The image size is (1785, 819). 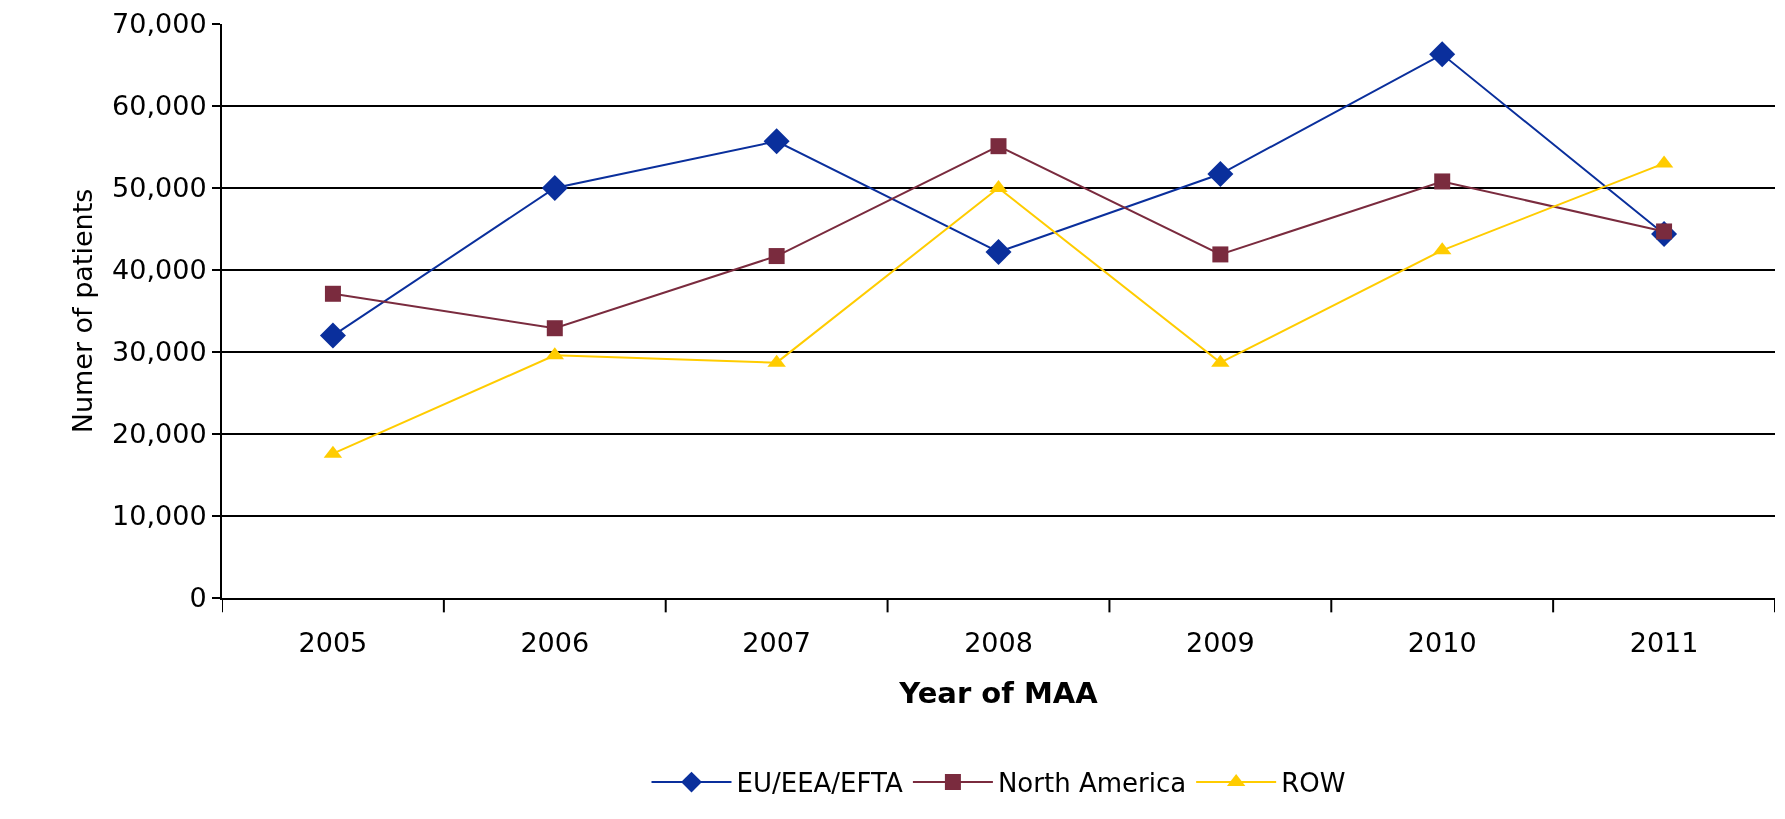 I want to click on x-tick-label: 2011, so click(x=1664, y=643).